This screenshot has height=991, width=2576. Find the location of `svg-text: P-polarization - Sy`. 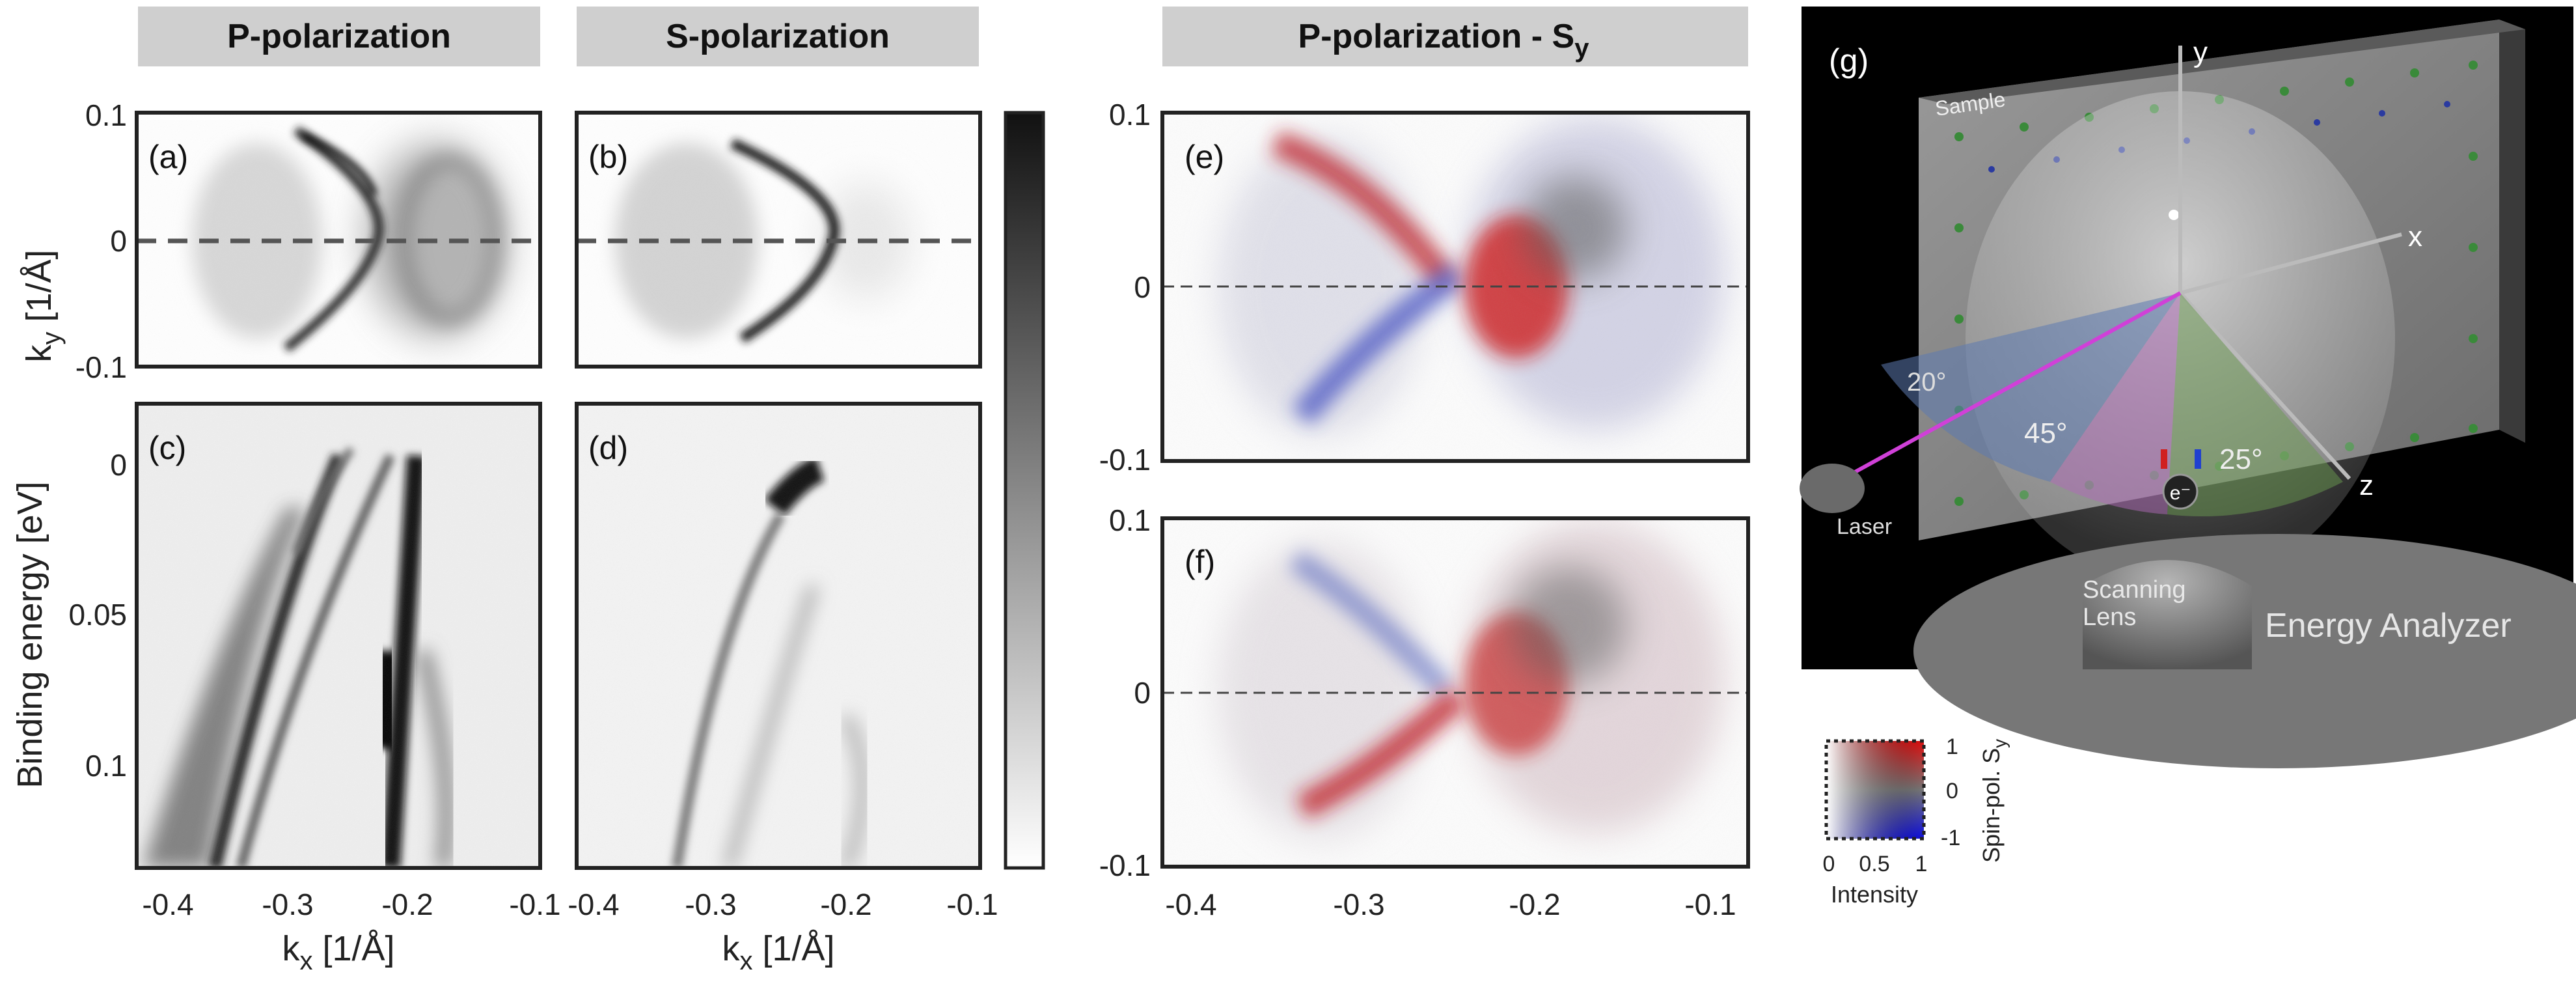

svg-text: P-polarization - Sy is located at coordinates (1444, 40).